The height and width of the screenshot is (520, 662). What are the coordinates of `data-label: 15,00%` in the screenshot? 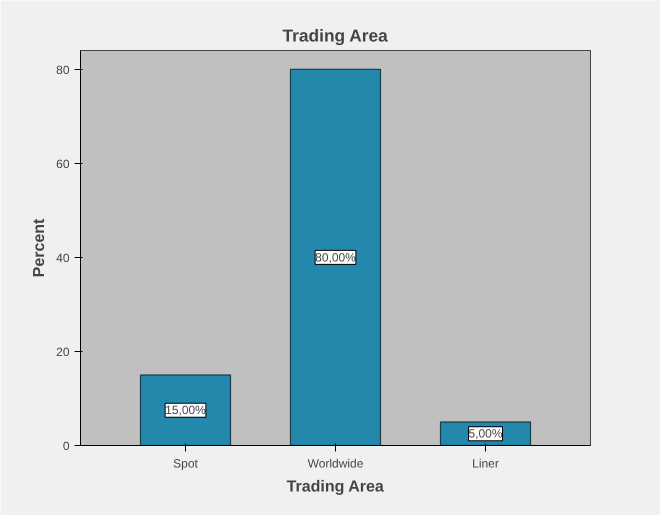 It's located at (185, 410).